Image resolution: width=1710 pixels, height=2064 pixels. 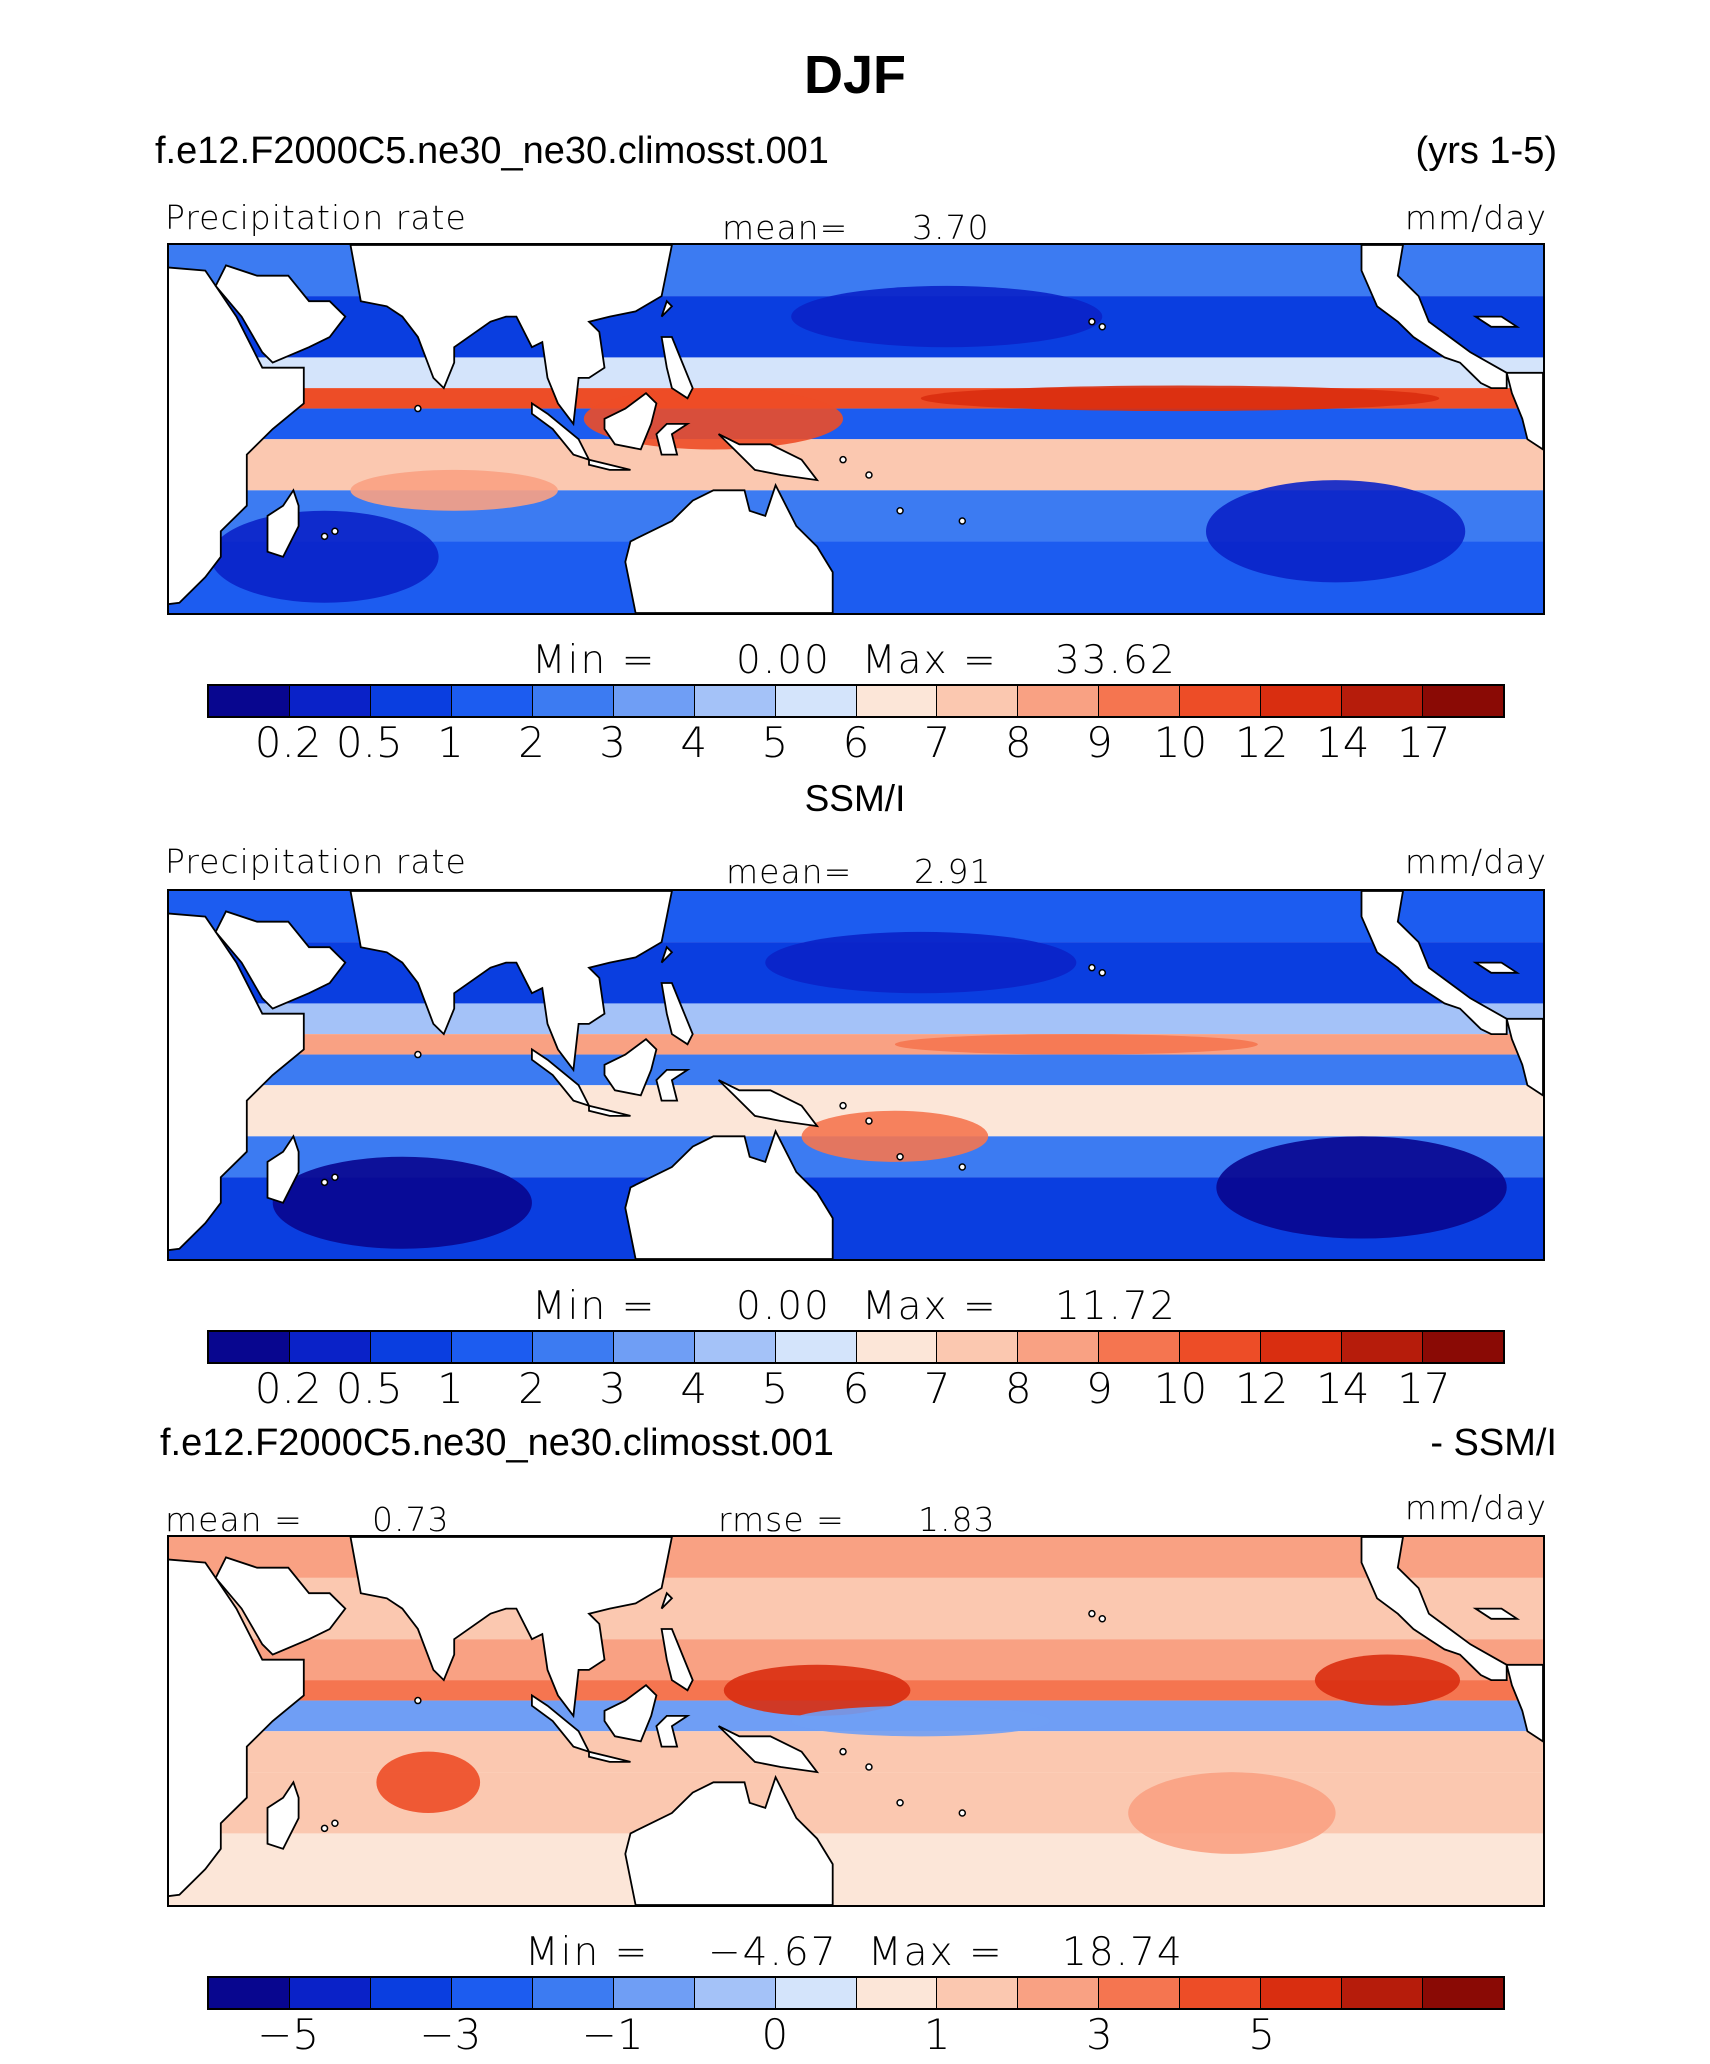 I want to click on panel2-max-label: Max =, so click(x=930, y=1306).